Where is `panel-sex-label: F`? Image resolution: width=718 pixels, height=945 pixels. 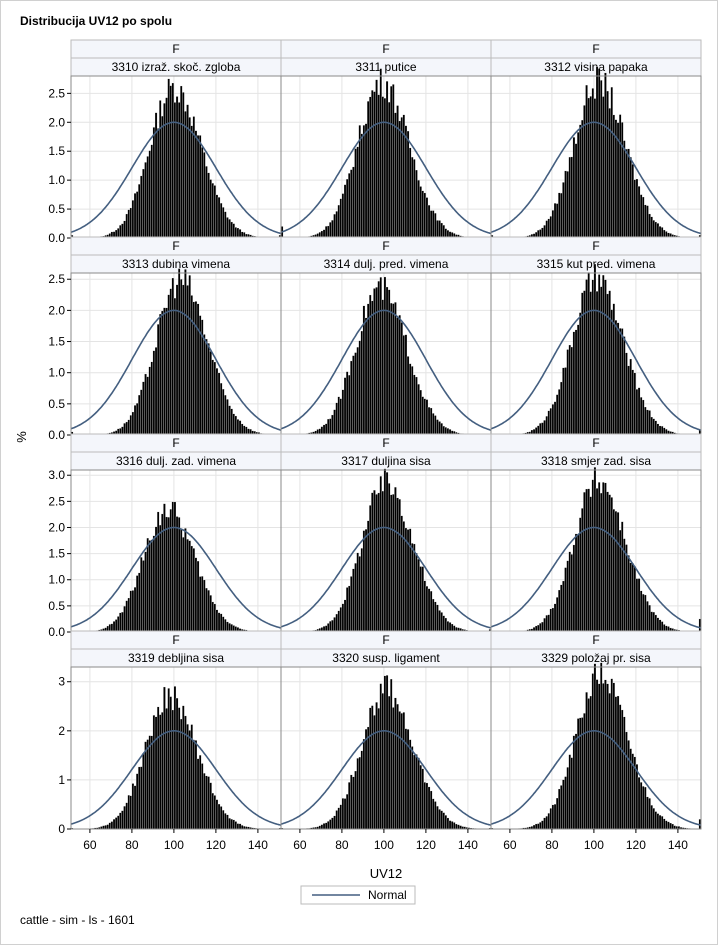 panel-sex-label: F is located at coordinates (385, 640).